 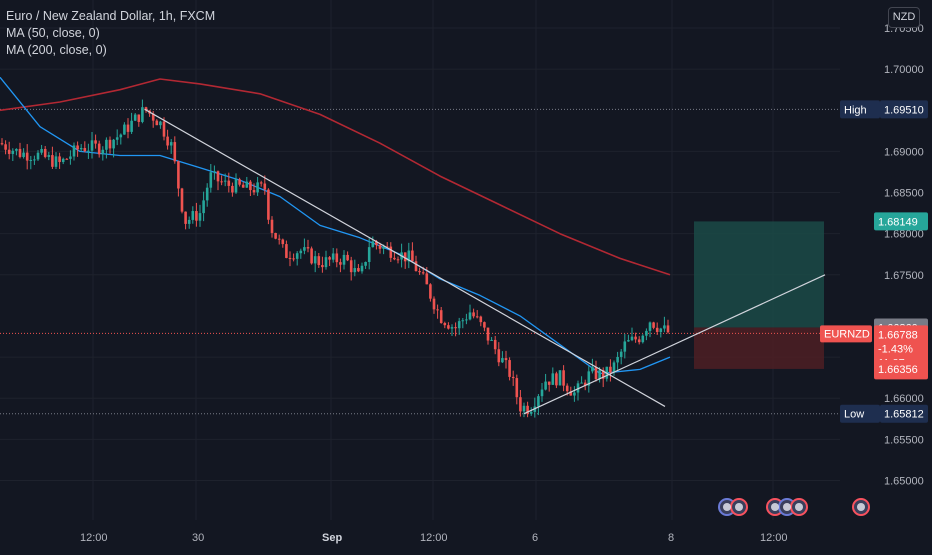 What do you see at coordinates (111, 16) in the screenshot?
I see `symbol-title: Euro / New Zealand Dollar, 1h, FXCM` at bounding box center [111, 16].